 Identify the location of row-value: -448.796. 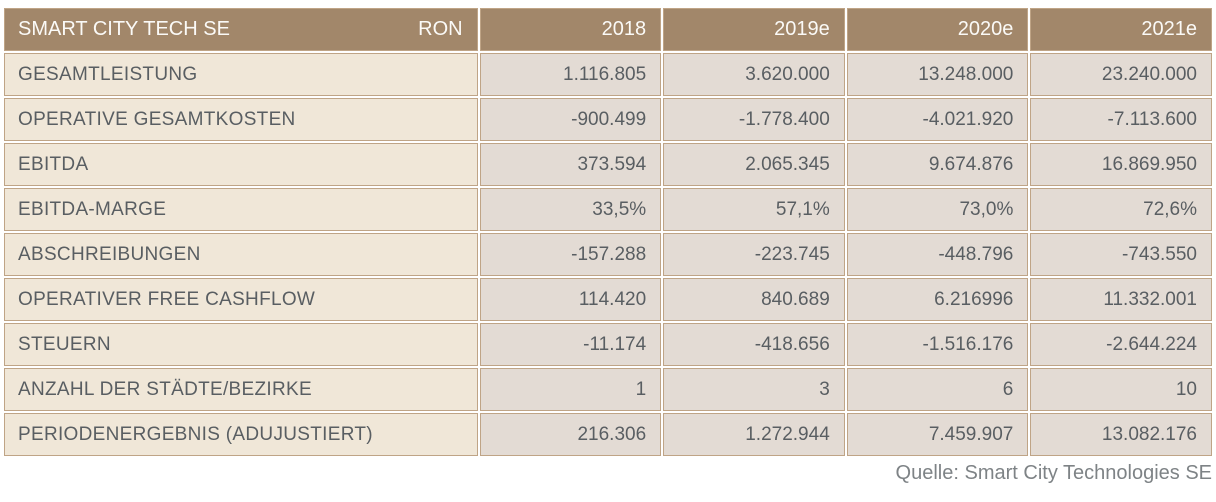
(937, 254).